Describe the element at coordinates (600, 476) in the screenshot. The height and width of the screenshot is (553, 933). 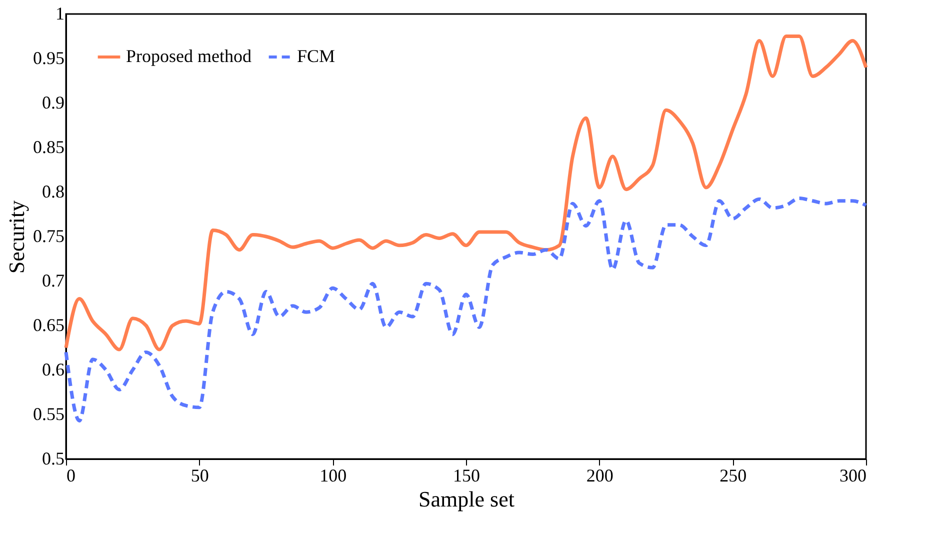
I see `x-tick-label: 200` at that location.